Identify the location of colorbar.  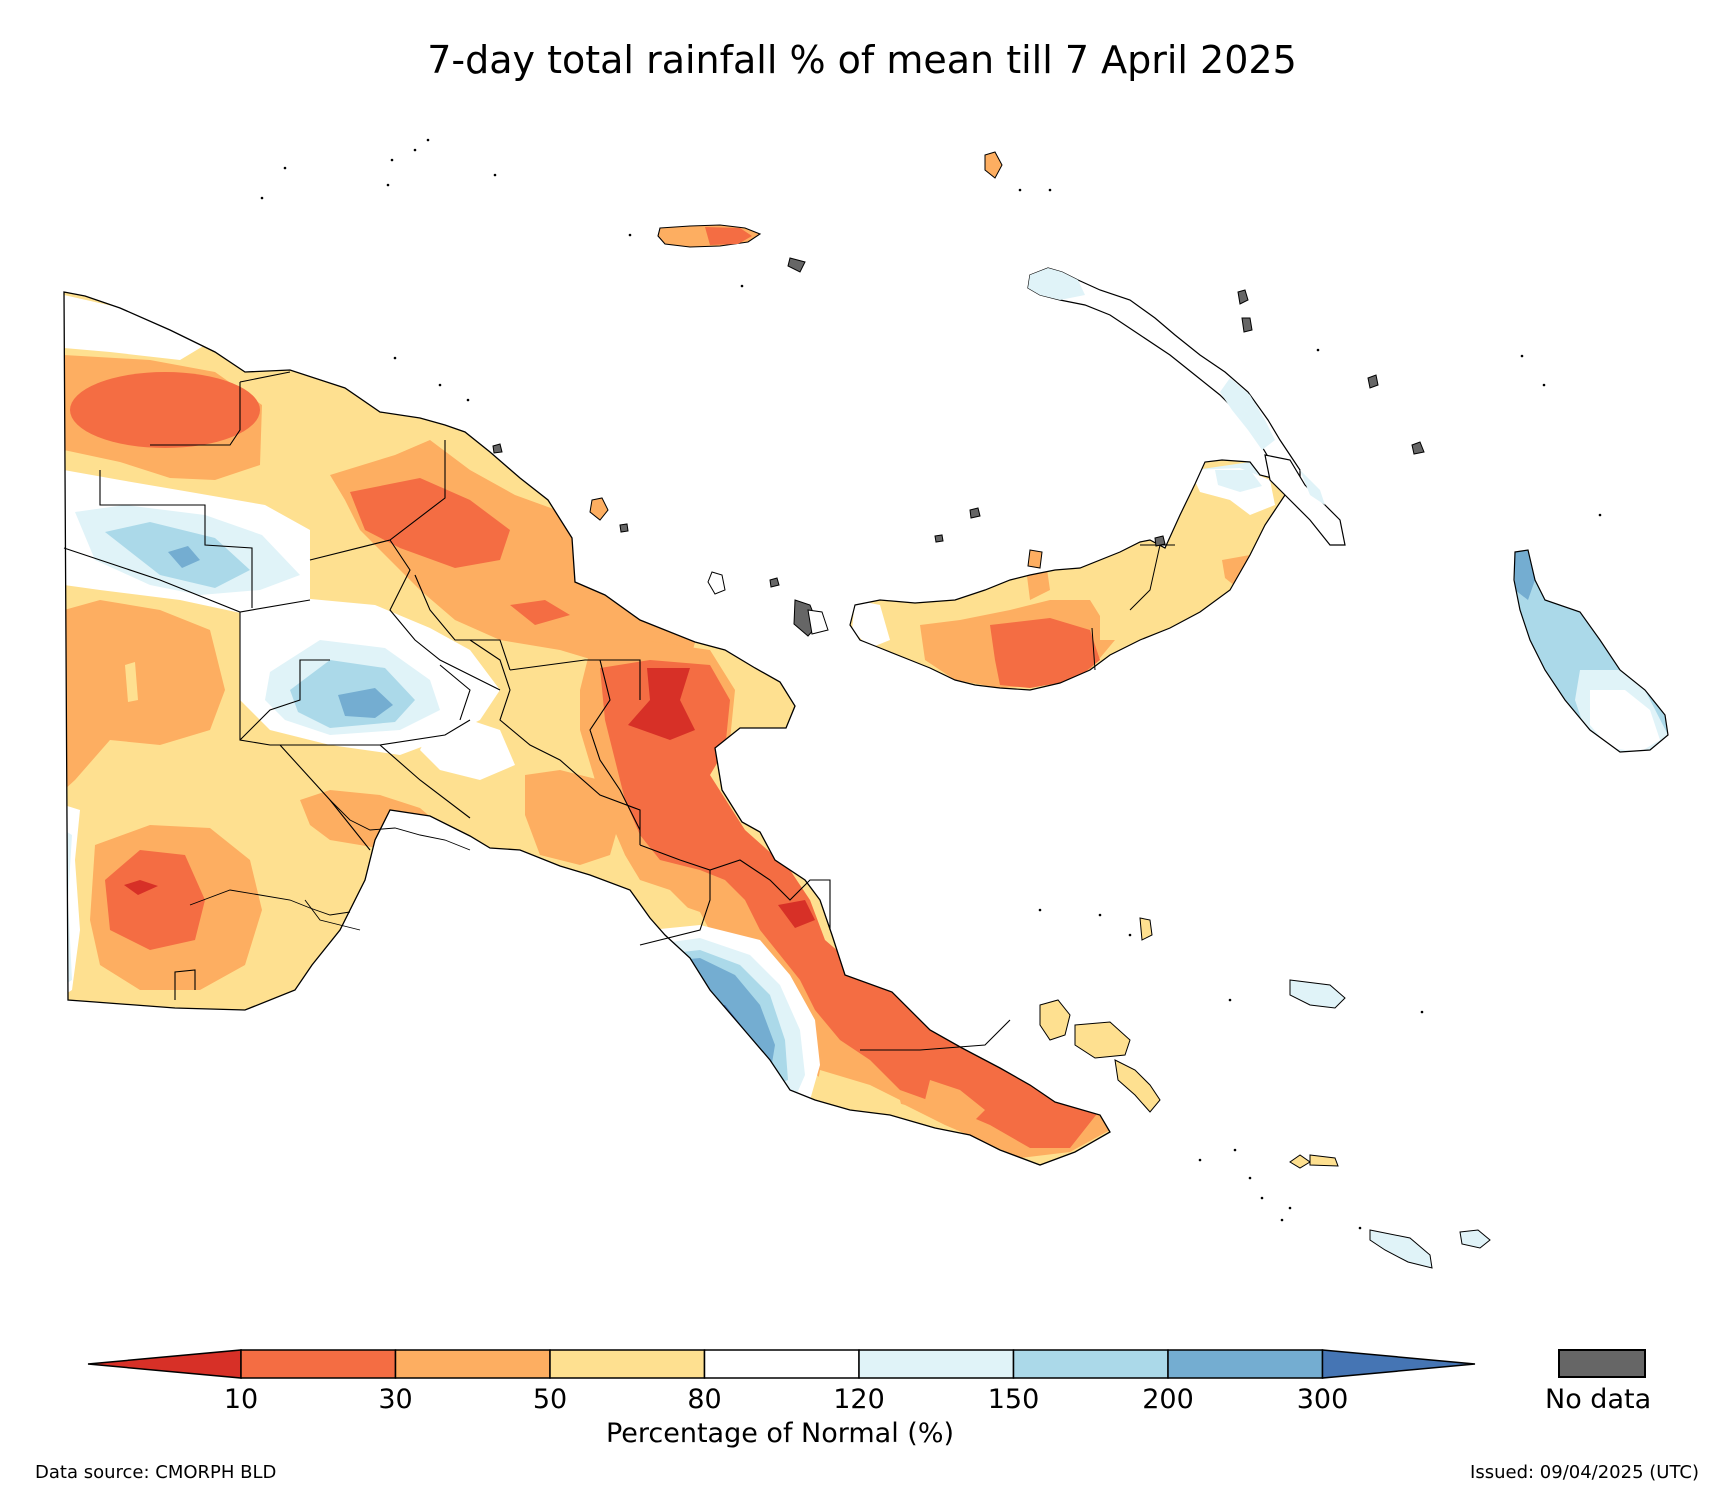
(781, 1364).